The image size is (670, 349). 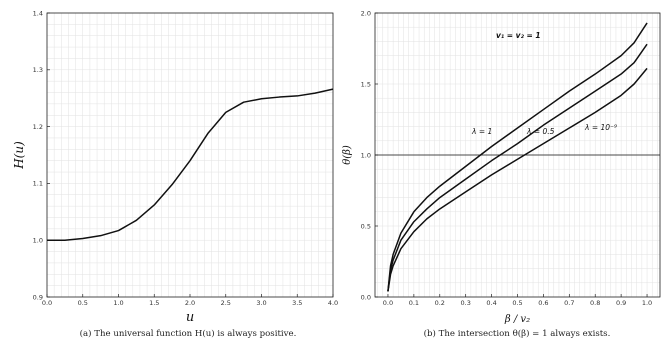 What do you see at coordinates (366, 13) in the screenshot?
I see `y-tick-label: 2.0` at bounding box center [366, 13].